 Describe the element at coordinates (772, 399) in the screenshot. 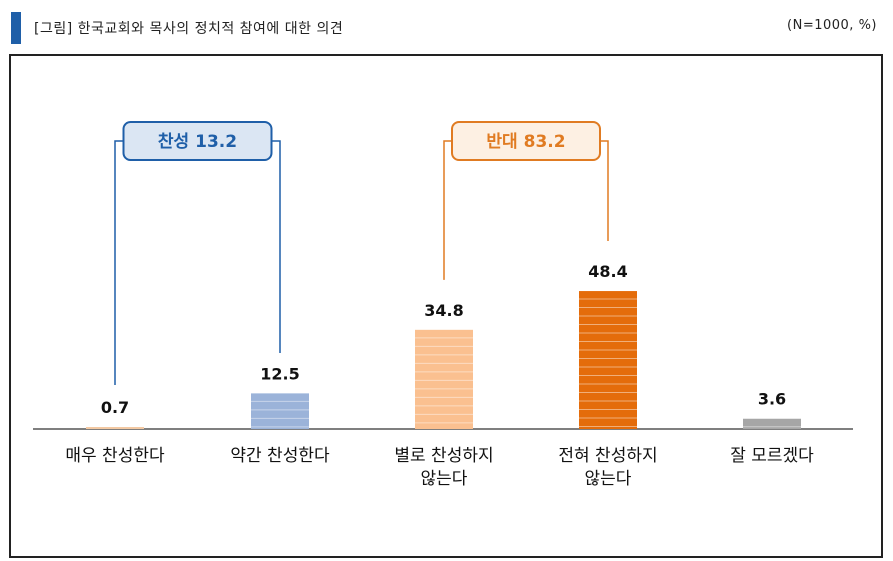

I see `data-label-4: 3.6` at that location.